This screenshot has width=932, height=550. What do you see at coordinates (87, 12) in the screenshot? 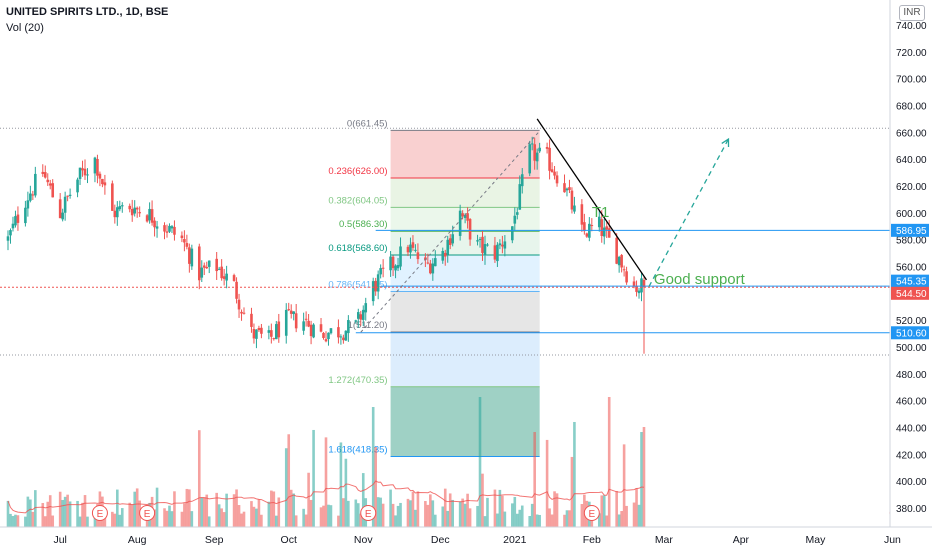
I see `chart-title: UNITED SPIRITS LTD., 1D, BSE` at bounding box center [87, 12].